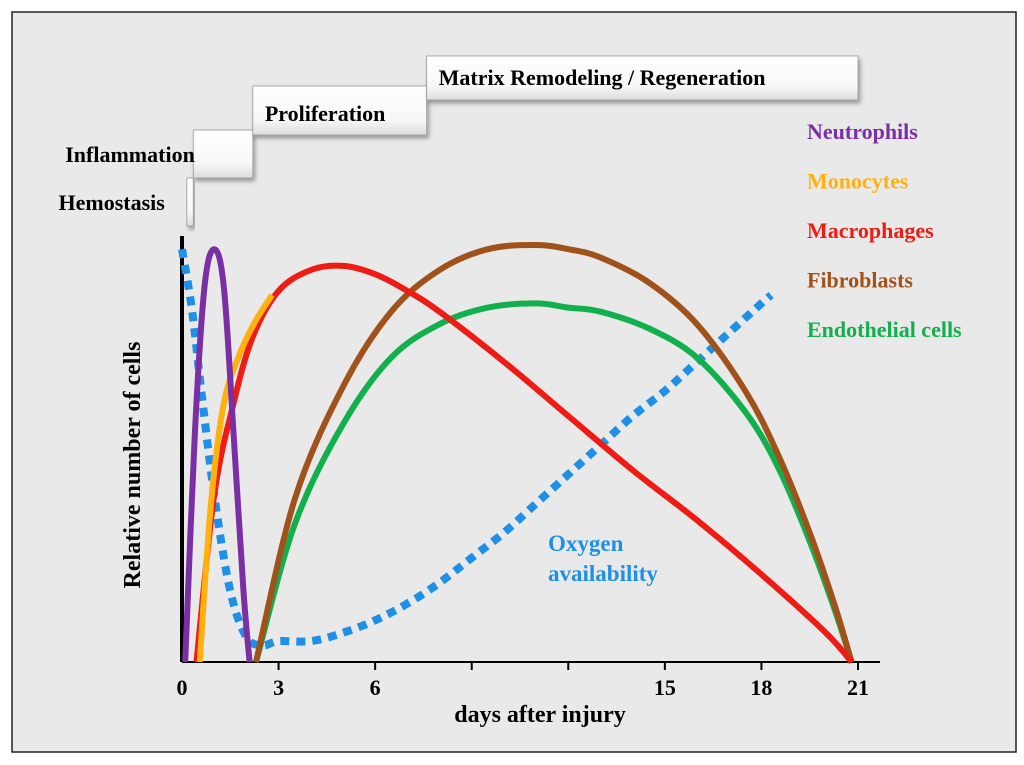 This screenshot has width=1024, height=765. What do you see at coordinates (112, 202) in the screenshot?
I see `phase-label-hemostasis: Hemostasis` at bounding box center [112, 202].